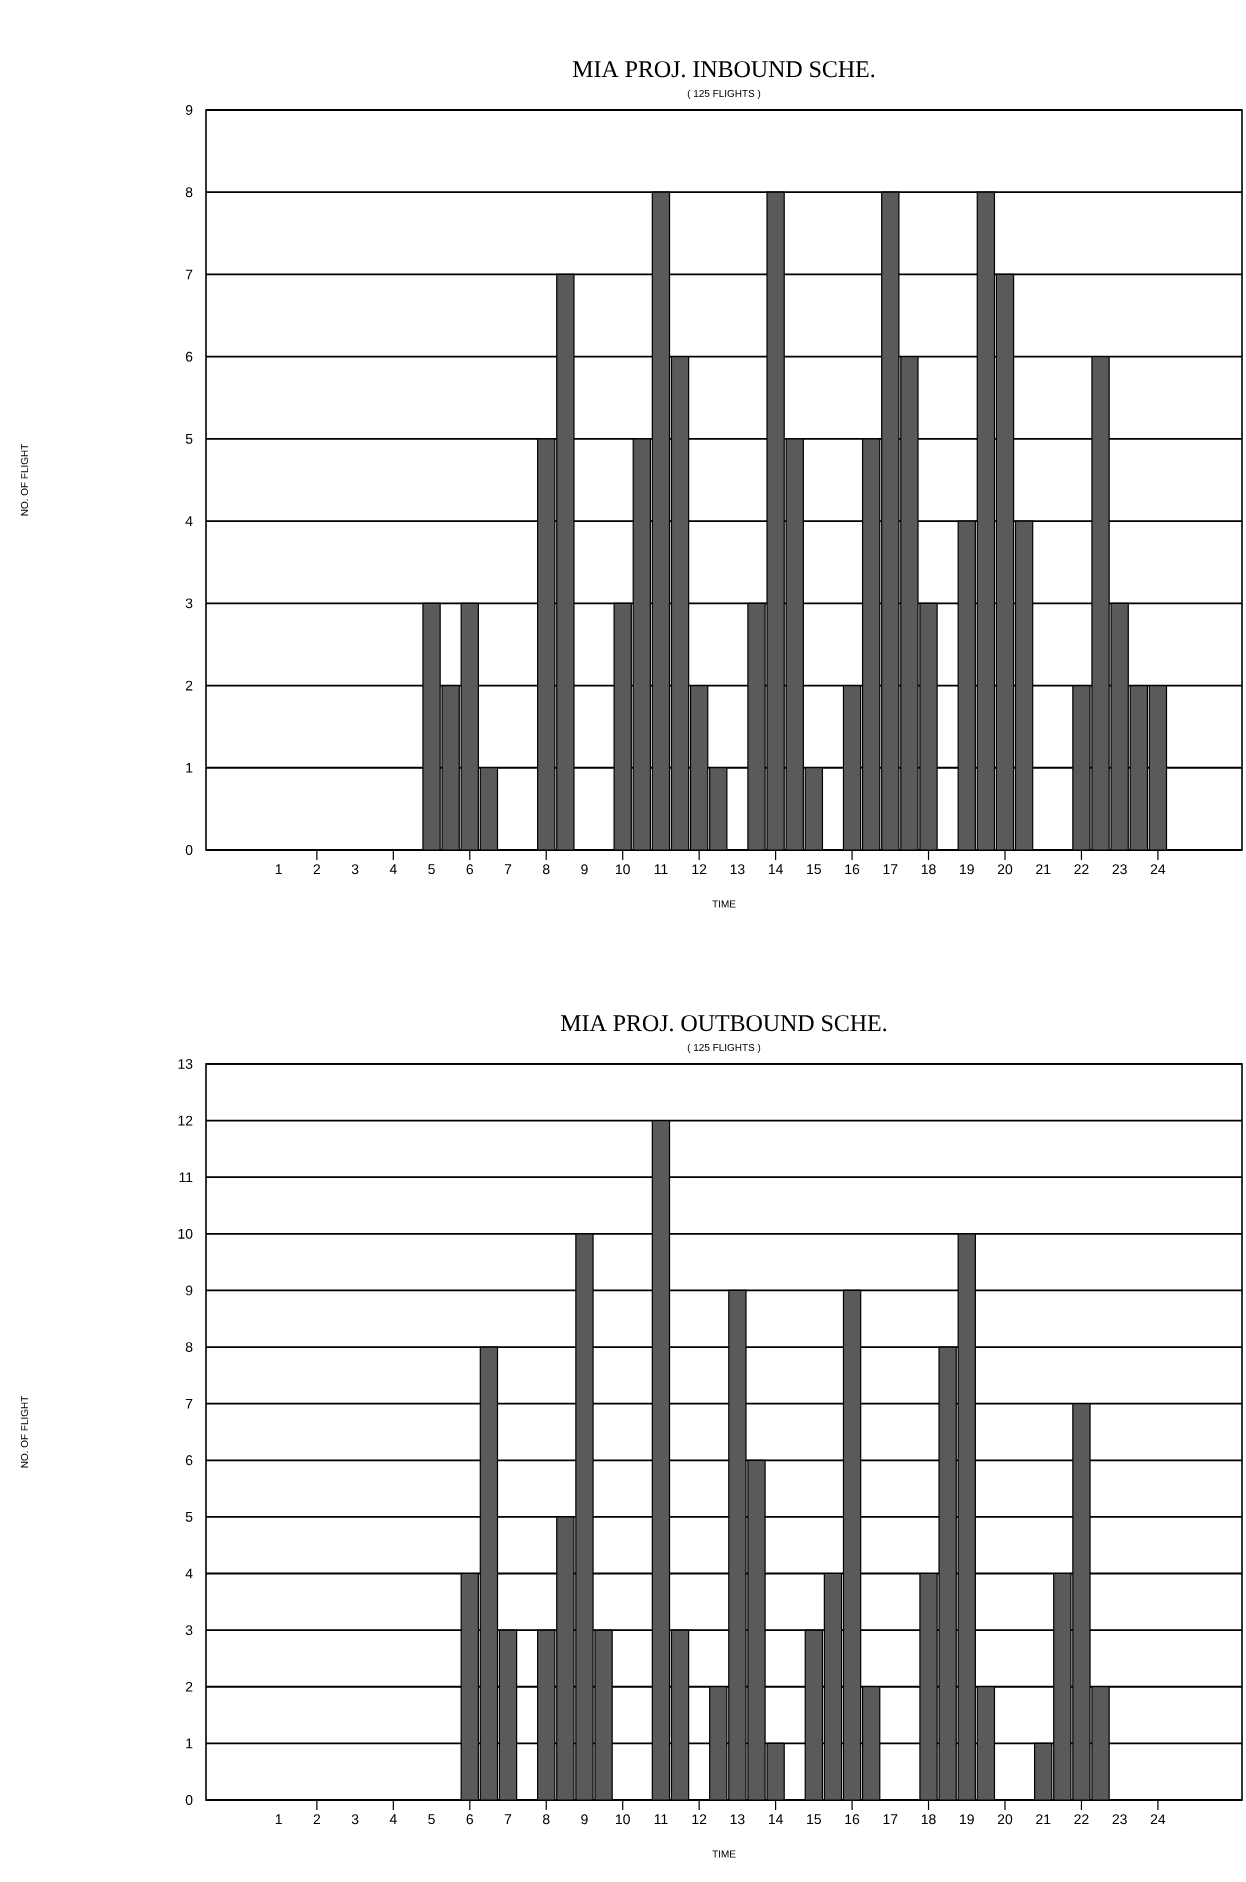 The image size is (1246, 1882). Describe the element at coordinates (723, 1023) in the screenshot. I see `chart-title: MIA PROJ. OUTBOUND SCHE.` at that location.